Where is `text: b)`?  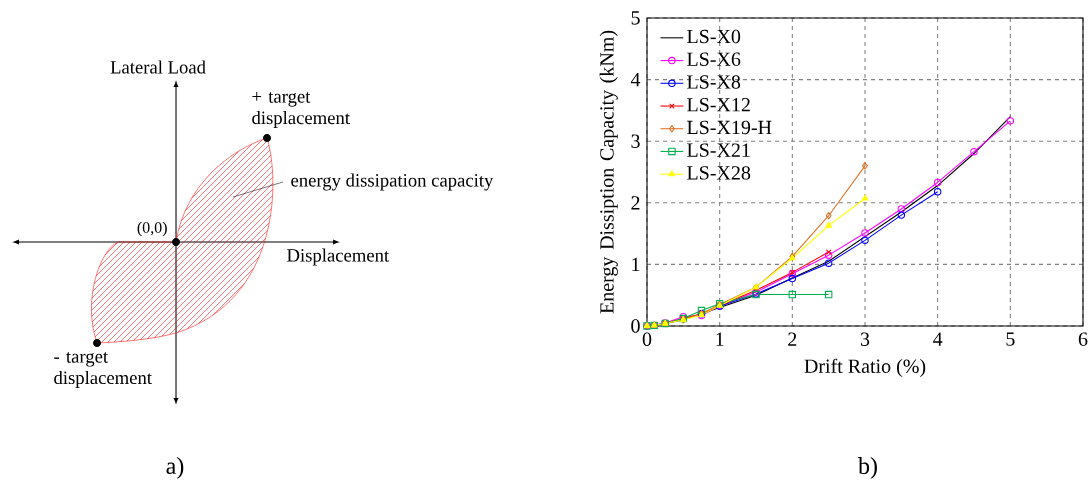
text: b) is located at coordinates (867, 468).